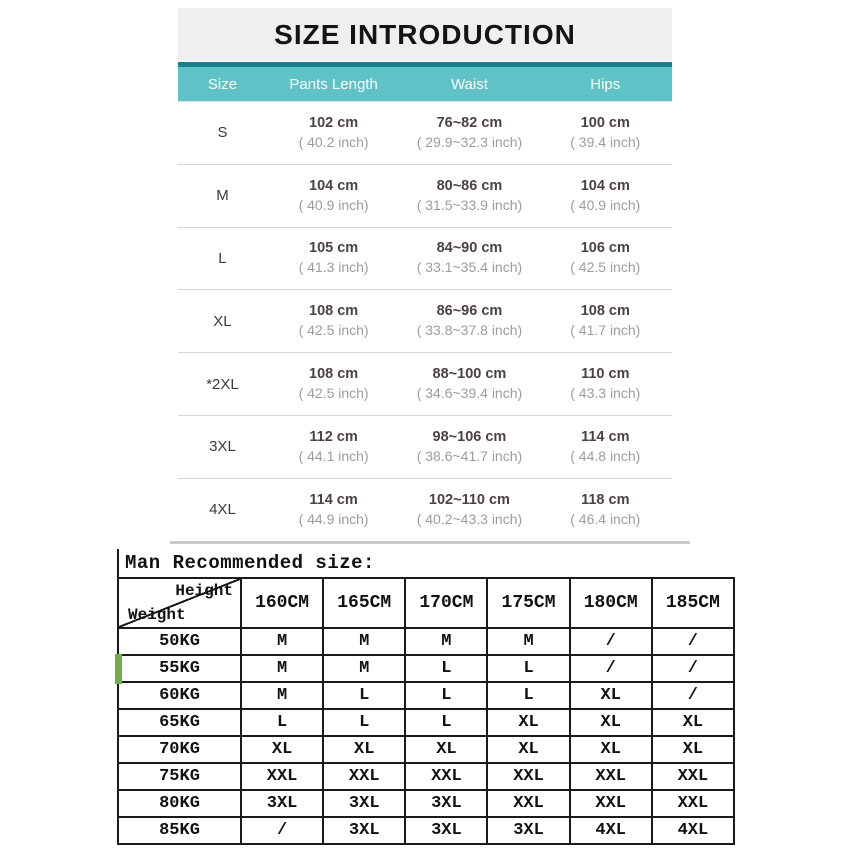 This screenshot has width=850, height=850. I want to click on waist-cell: 98~106 cm ( 38.6~41.7 inch), so click(469, 447).